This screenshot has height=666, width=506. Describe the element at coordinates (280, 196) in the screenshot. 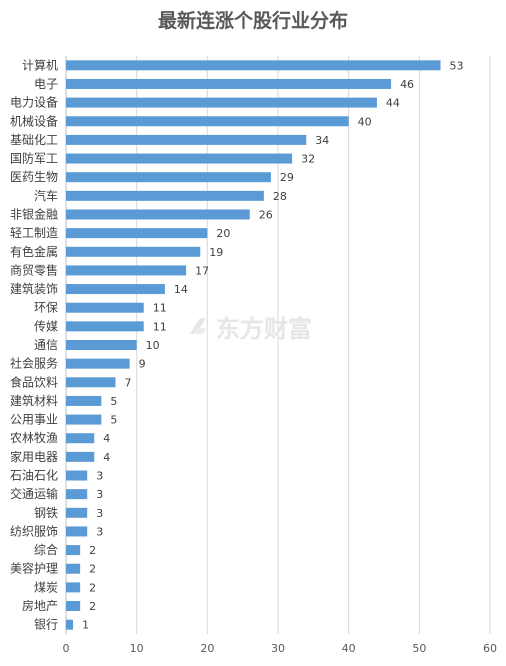

I see `data-label: 28` at that location.